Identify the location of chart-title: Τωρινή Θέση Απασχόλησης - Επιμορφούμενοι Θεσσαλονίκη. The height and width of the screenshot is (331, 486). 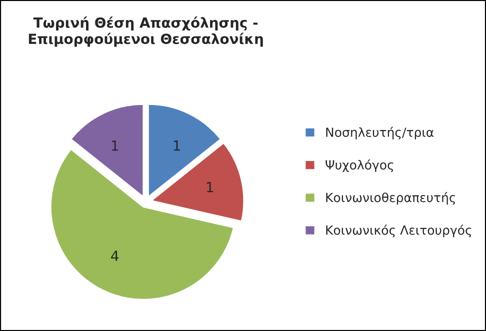
(145, 31).